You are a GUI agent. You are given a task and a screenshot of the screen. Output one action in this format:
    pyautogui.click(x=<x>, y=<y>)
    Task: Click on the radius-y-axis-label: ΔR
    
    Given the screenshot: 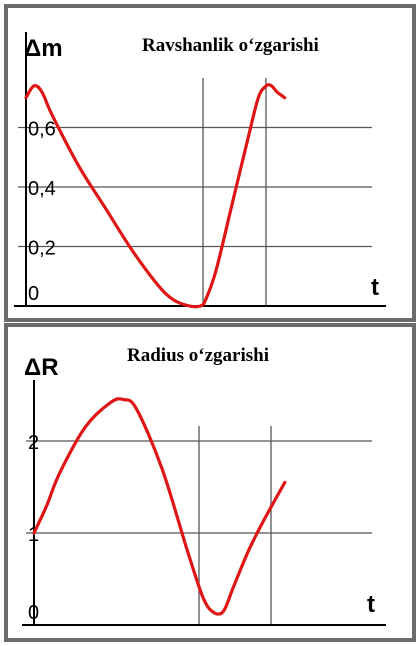 What is the action you would take?
    pyautogui.click(x=41, y=367)
    